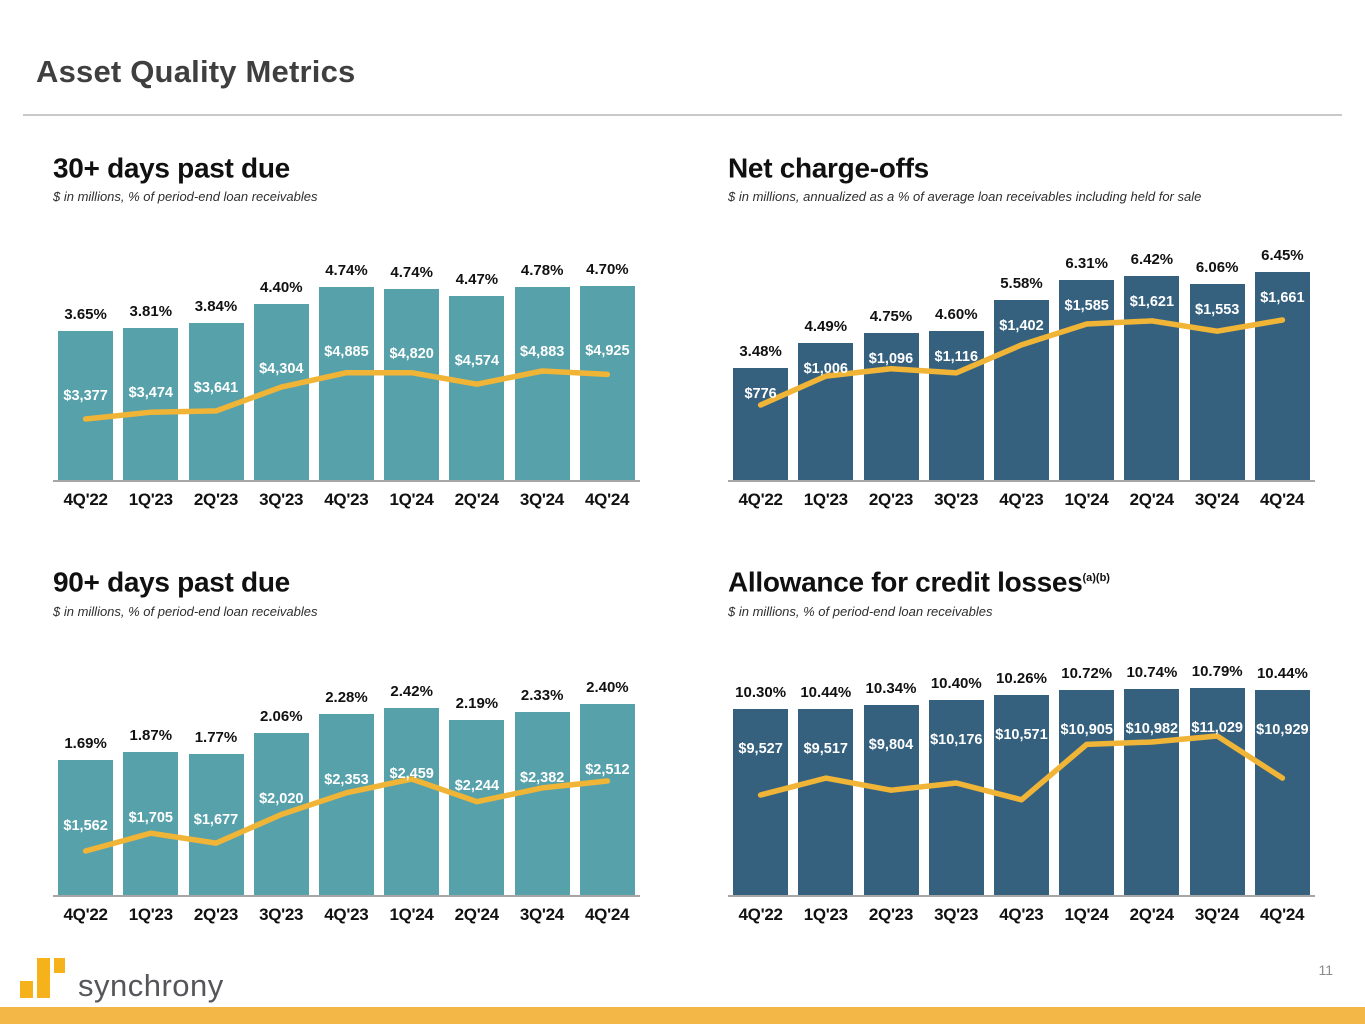 The image size is (1365, 1024). What do you see at coordinates (760, 394) in the screenshot?
I see `dollar-value-label: $776` at bounding box center [760, 394].